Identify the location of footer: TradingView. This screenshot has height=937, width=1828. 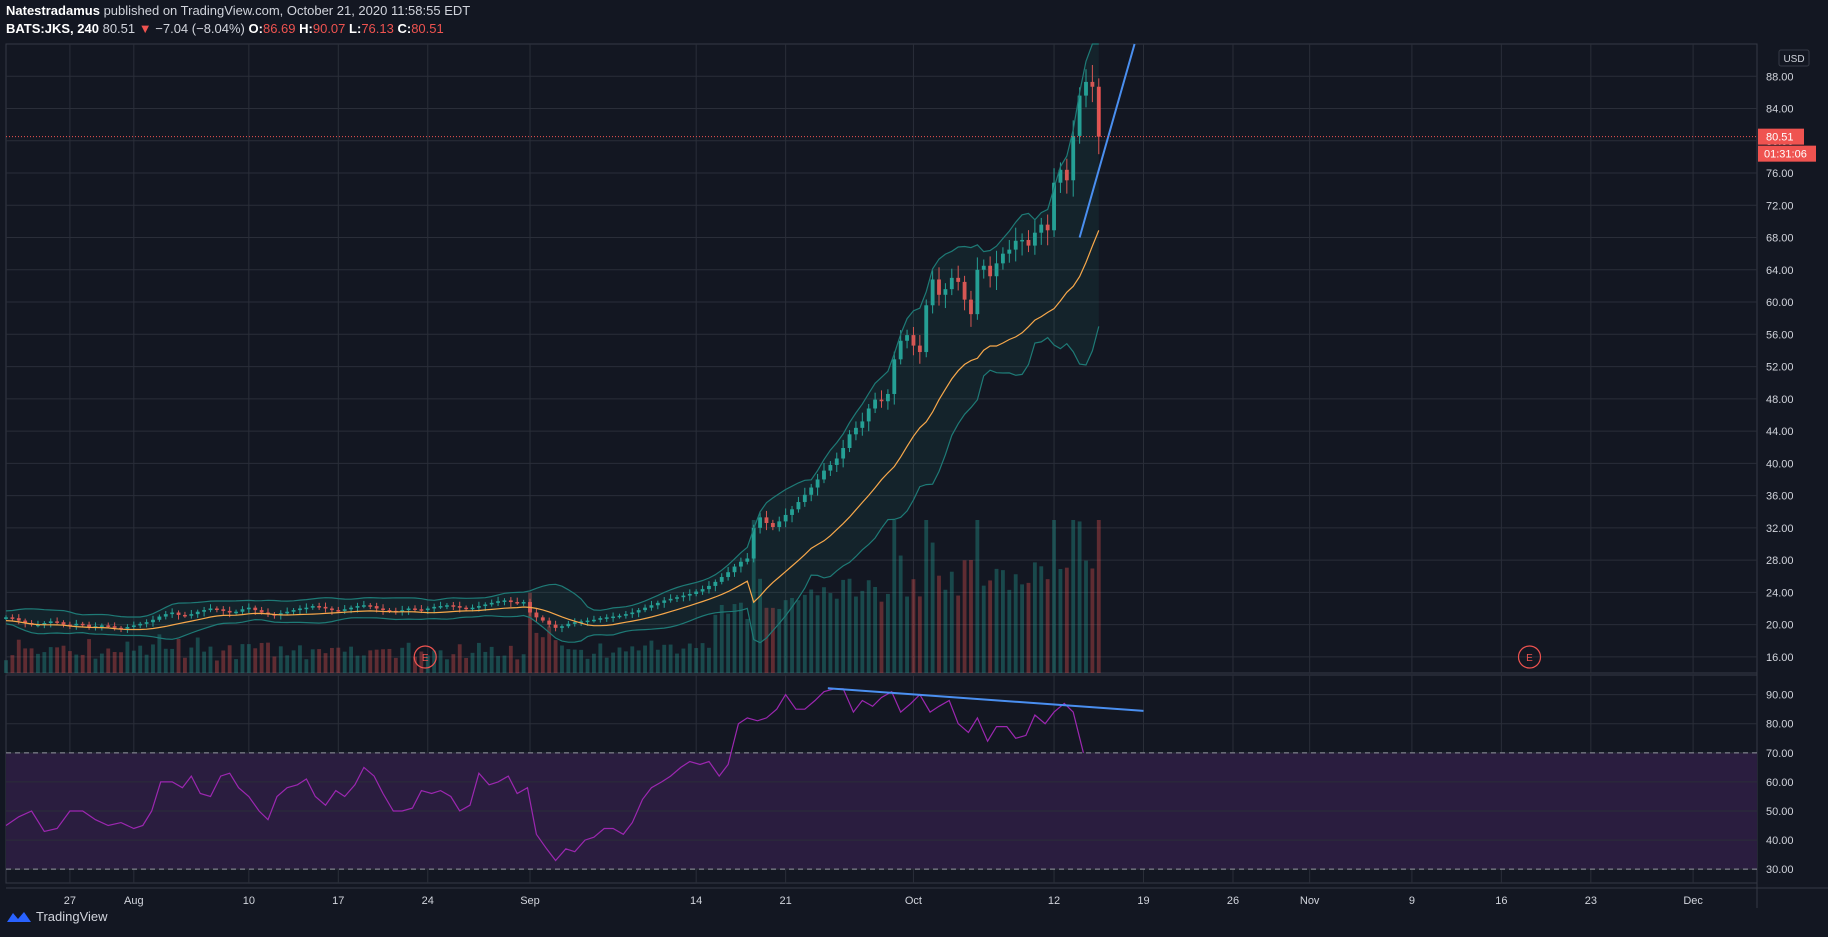
(57, 916).